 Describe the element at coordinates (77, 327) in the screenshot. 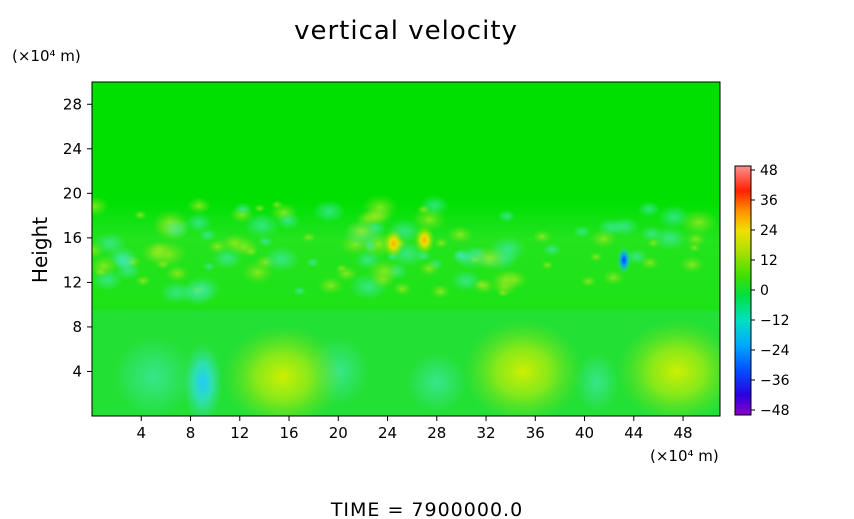

I see `y-tick-label: 8` at that location.